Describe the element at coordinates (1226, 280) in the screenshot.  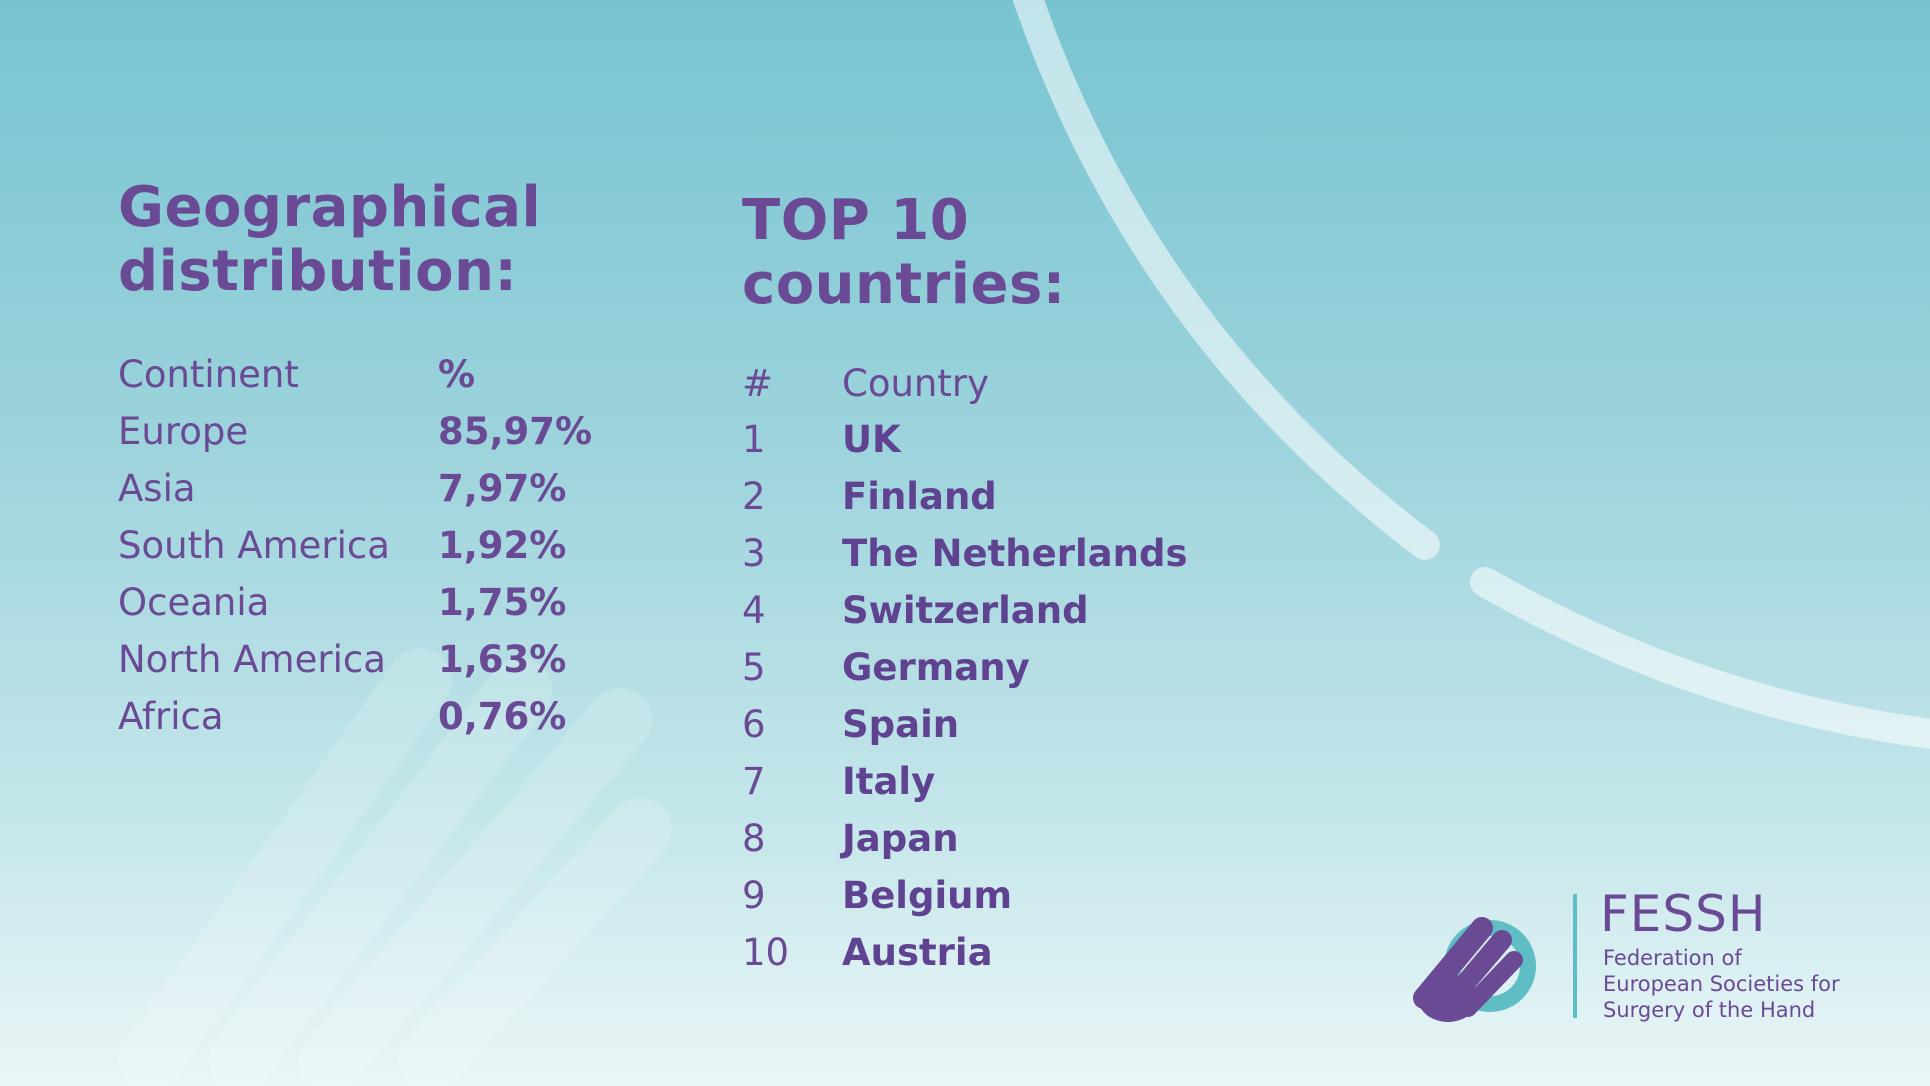
I see `arc-upper` at that location.